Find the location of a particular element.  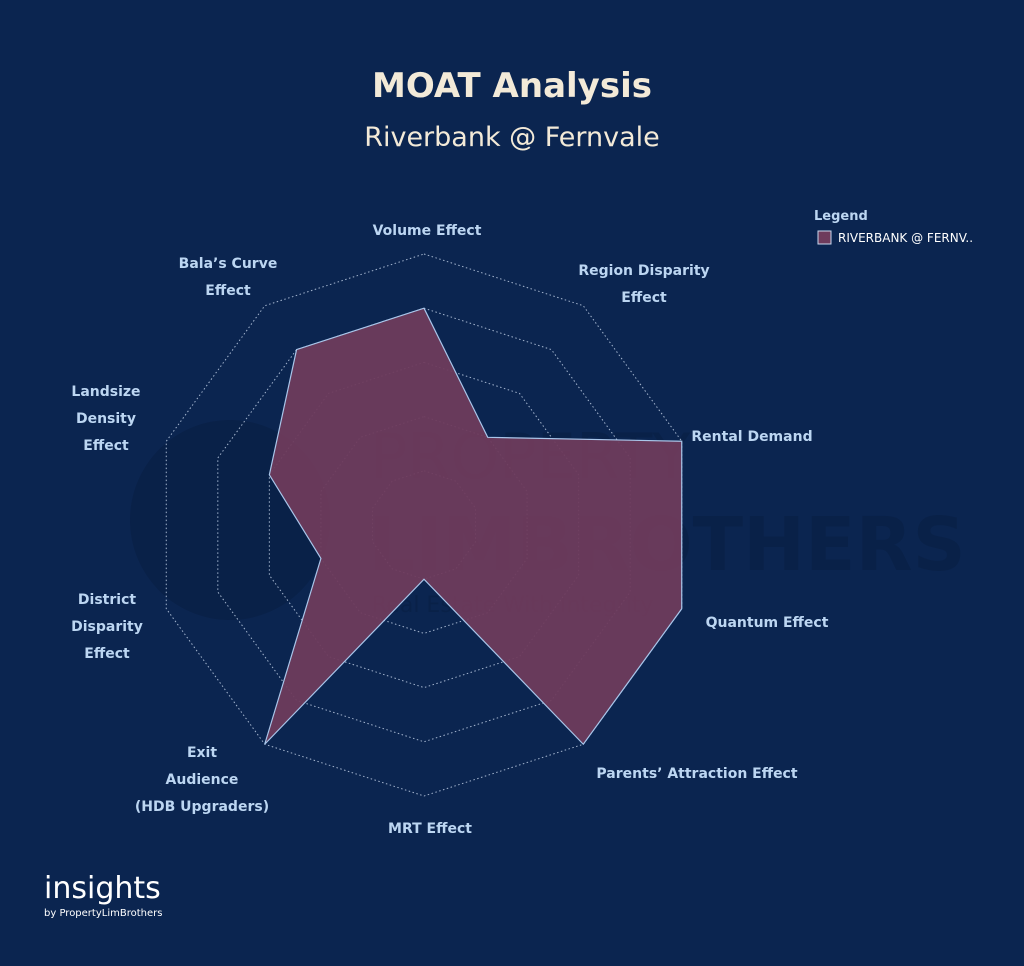

axis-label: Exit Audience (HDB Upgraders) is located at coordinates (202, 780).